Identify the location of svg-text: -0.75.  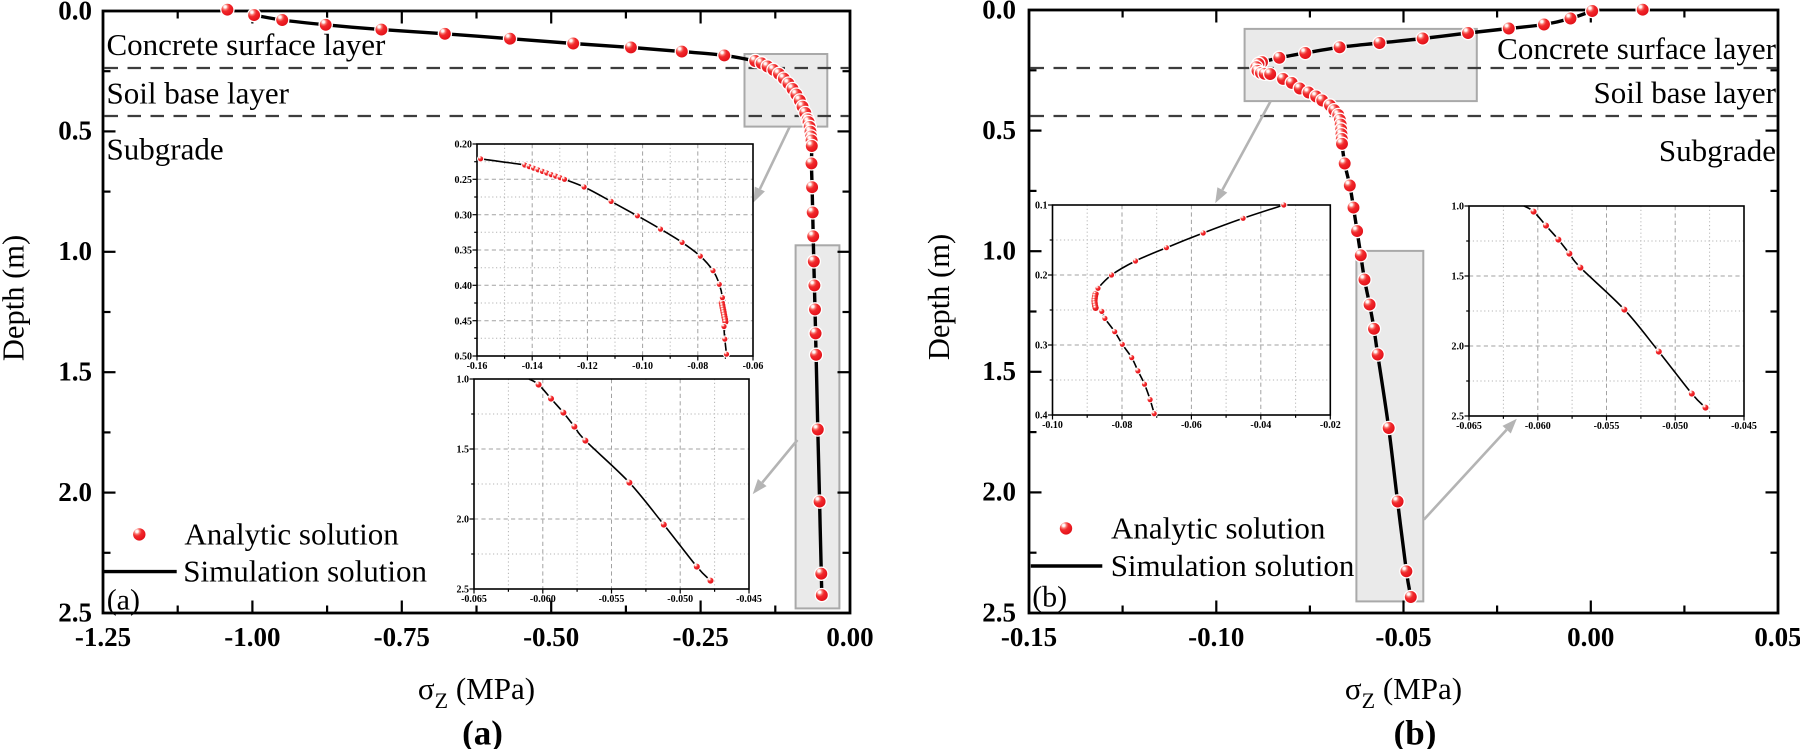
(402, 637).